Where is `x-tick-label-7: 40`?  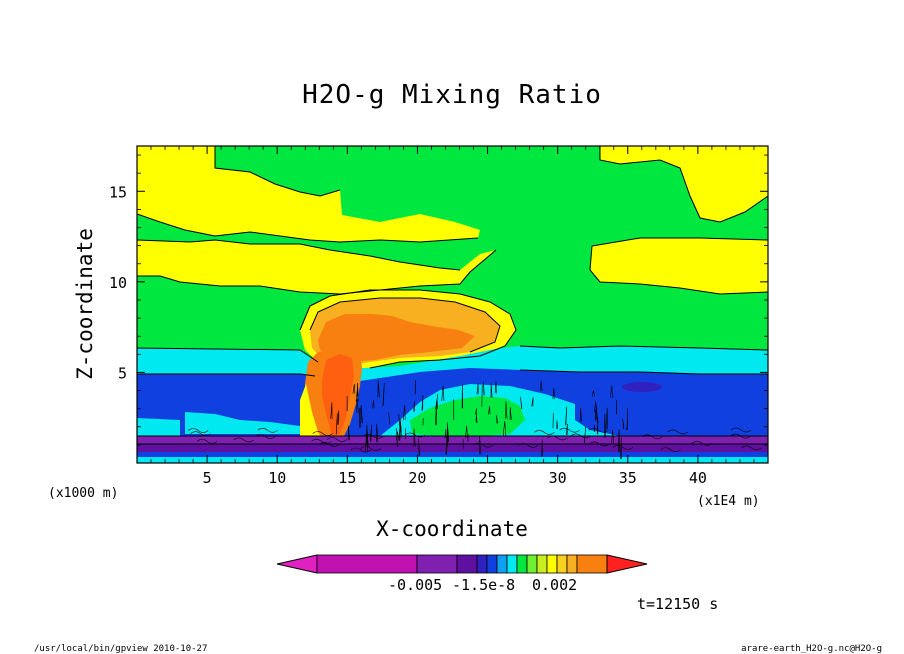
x-tick-label-7: 40 is located at coordinates (698, 478).